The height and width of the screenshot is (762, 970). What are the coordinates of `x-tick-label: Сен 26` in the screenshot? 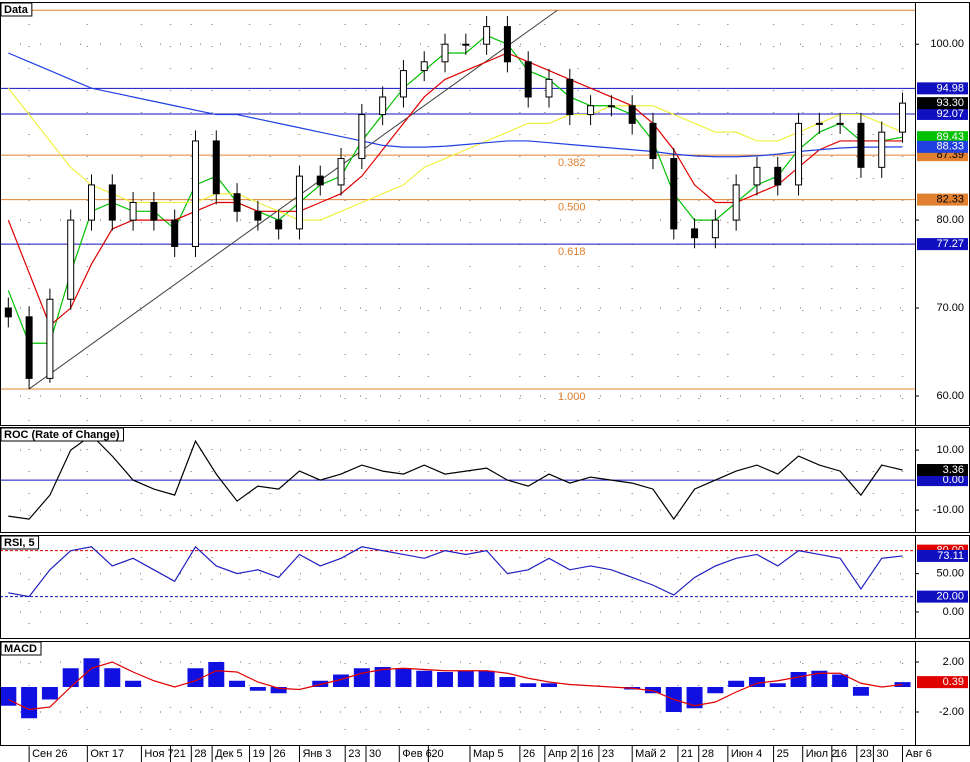 It's located at (49, 754).